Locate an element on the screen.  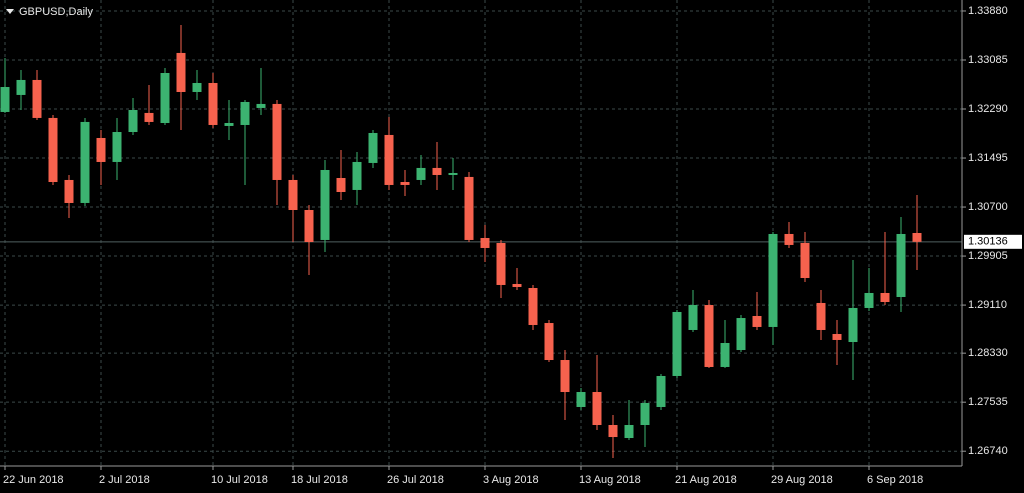
y-tick-label: 1.33880 is located at coordinates (988, 11).